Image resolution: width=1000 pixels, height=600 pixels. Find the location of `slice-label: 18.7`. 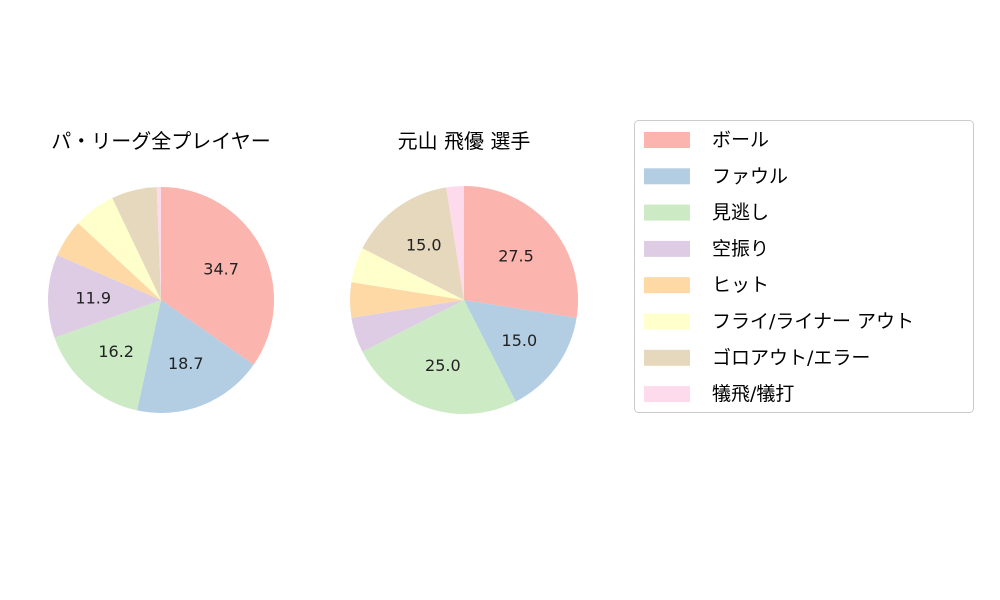

slice-label: 18.7 is located at coordinates (186, 363).